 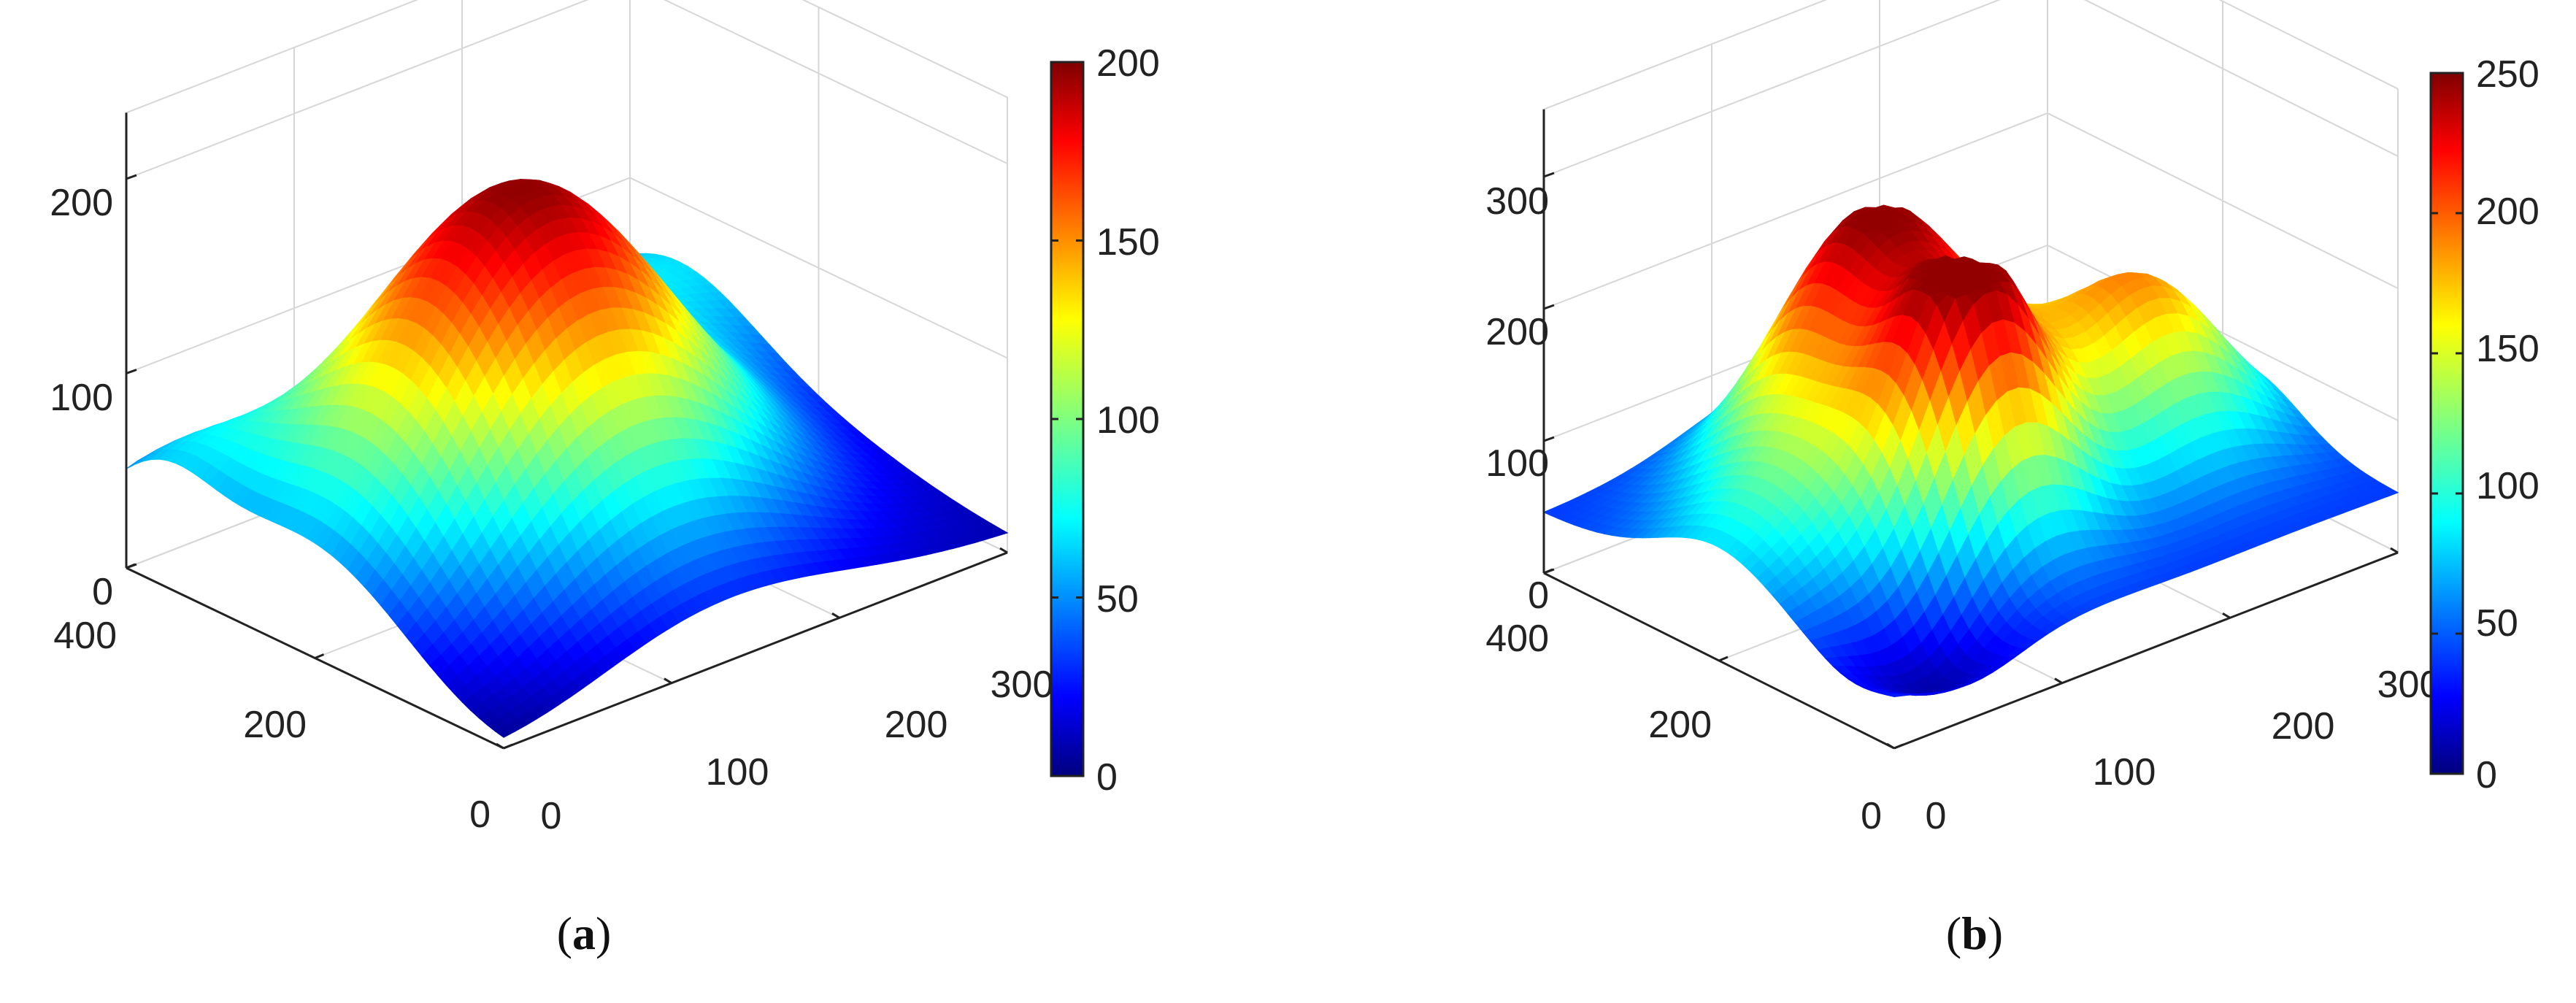 I want to click on panel-b-z-tick-0: 0, so click(x=1538, y=595).